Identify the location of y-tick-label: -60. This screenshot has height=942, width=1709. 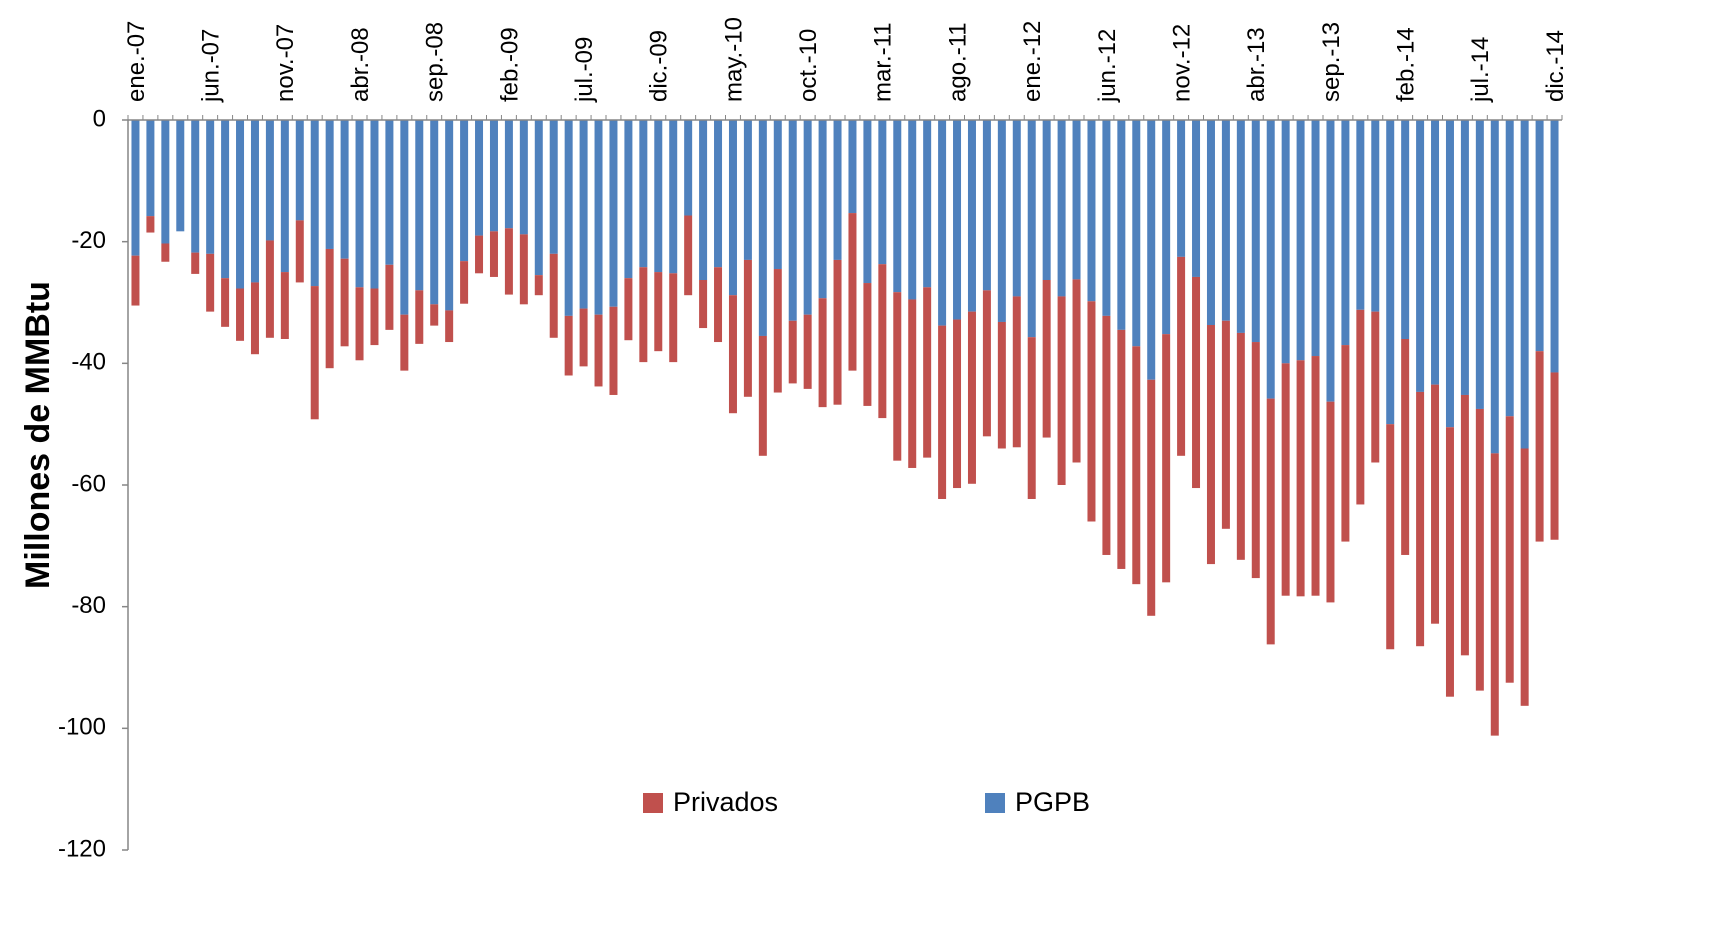
(88, 483).